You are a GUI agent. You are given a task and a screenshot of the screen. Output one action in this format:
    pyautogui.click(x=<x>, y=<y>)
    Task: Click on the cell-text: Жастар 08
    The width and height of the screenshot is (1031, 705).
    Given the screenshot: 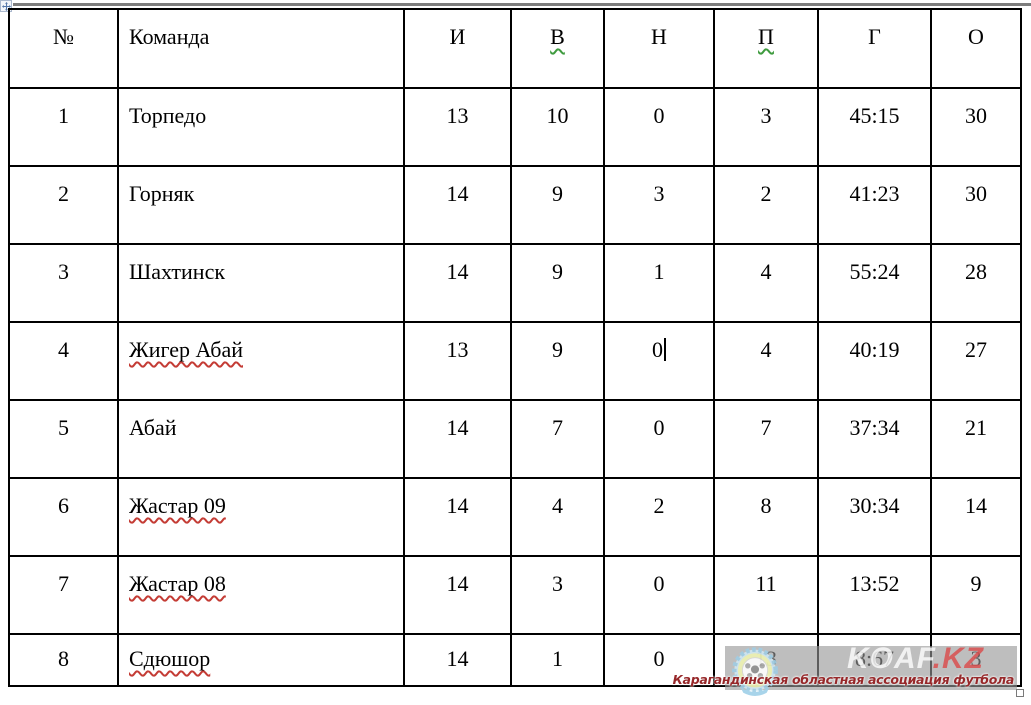 What is the action you would take?
    pyautogui.click(x=177, y=583)
    